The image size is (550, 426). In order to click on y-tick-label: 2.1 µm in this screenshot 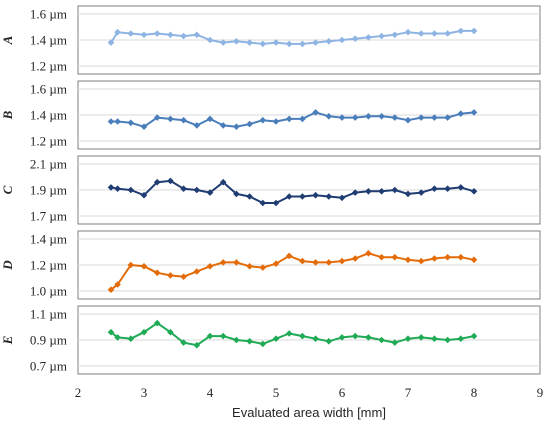, I will do `click(48, 164)`.